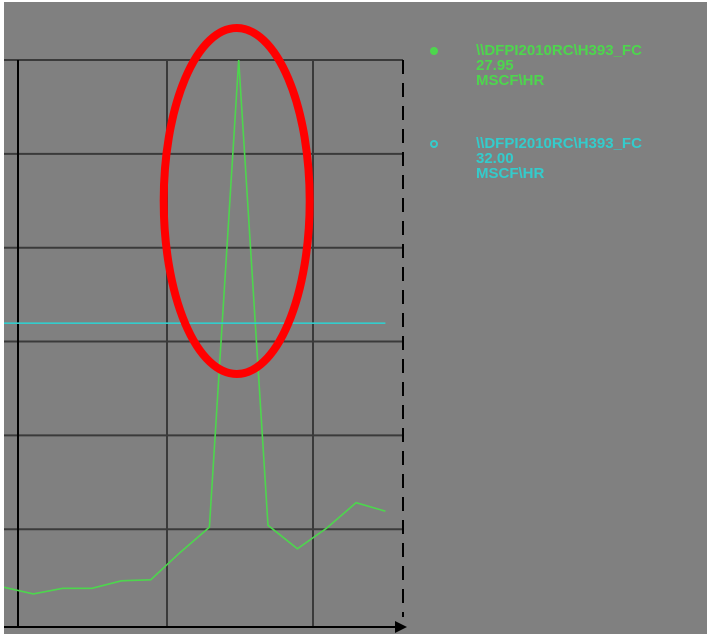 The image size is (707, 634). I want to click on annotation-ellipse, so click(236, 201).